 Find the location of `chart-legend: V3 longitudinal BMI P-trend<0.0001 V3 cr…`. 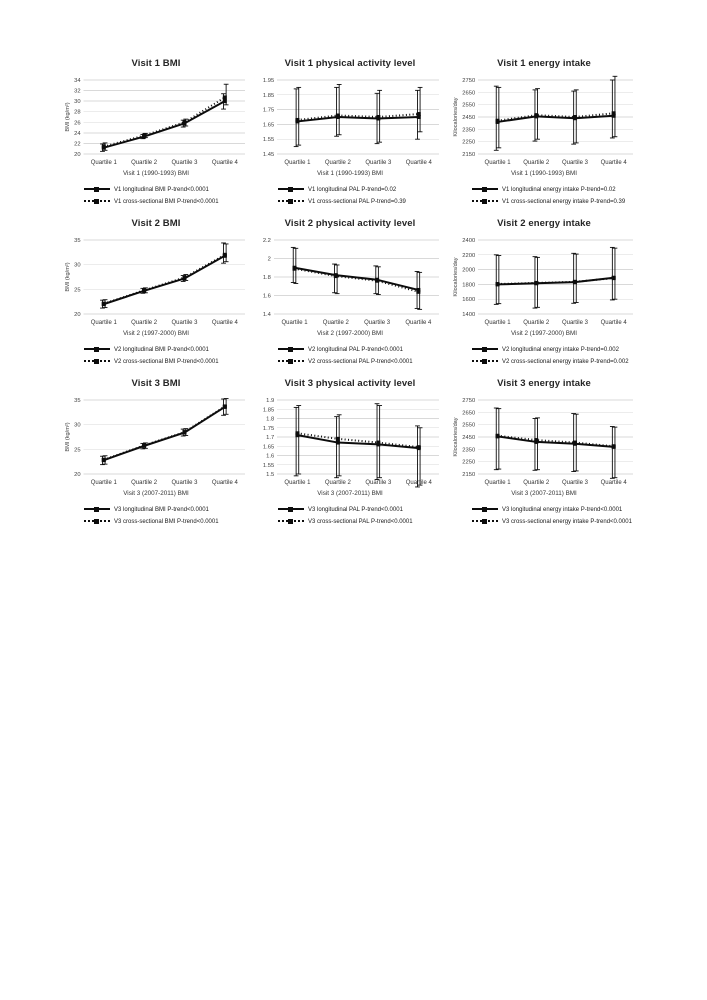

chart-legend: V3 longitudinal BMI P-trend<0.0001 V3 cr… is located at coordinates (167, 515).